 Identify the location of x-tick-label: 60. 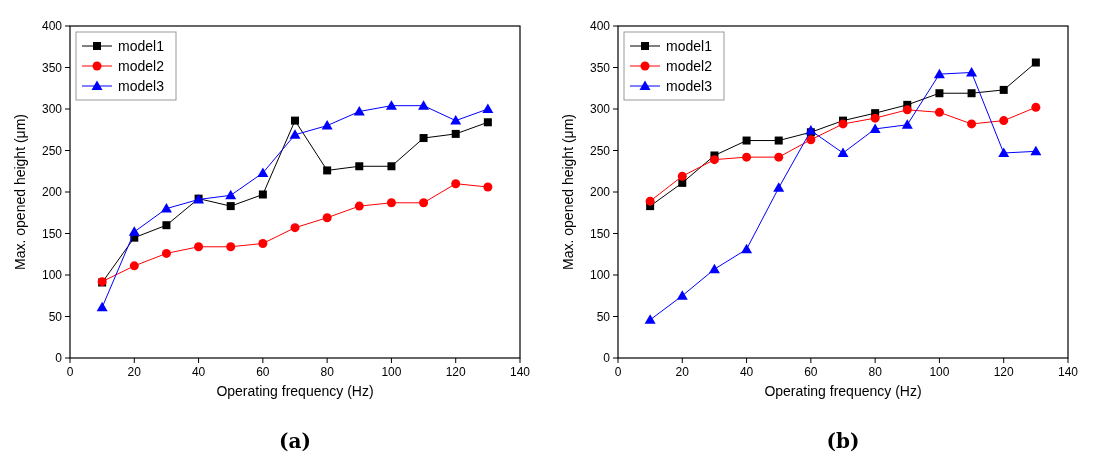
(811, 372).